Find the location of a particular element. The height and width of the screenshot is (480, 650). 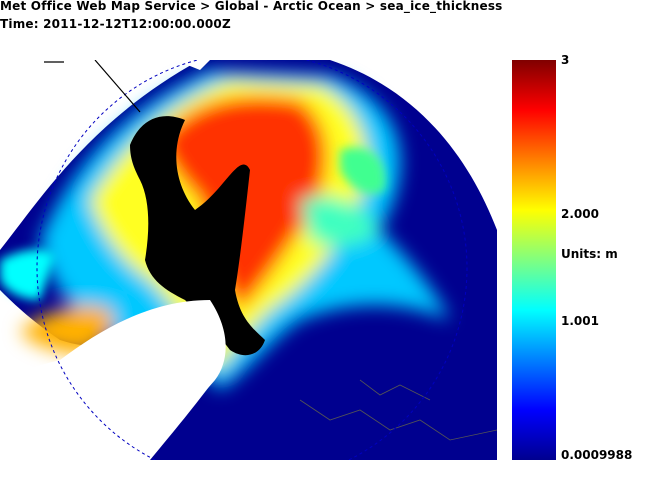

colorbar-units: Units: m is located at coordinates (589, 254).